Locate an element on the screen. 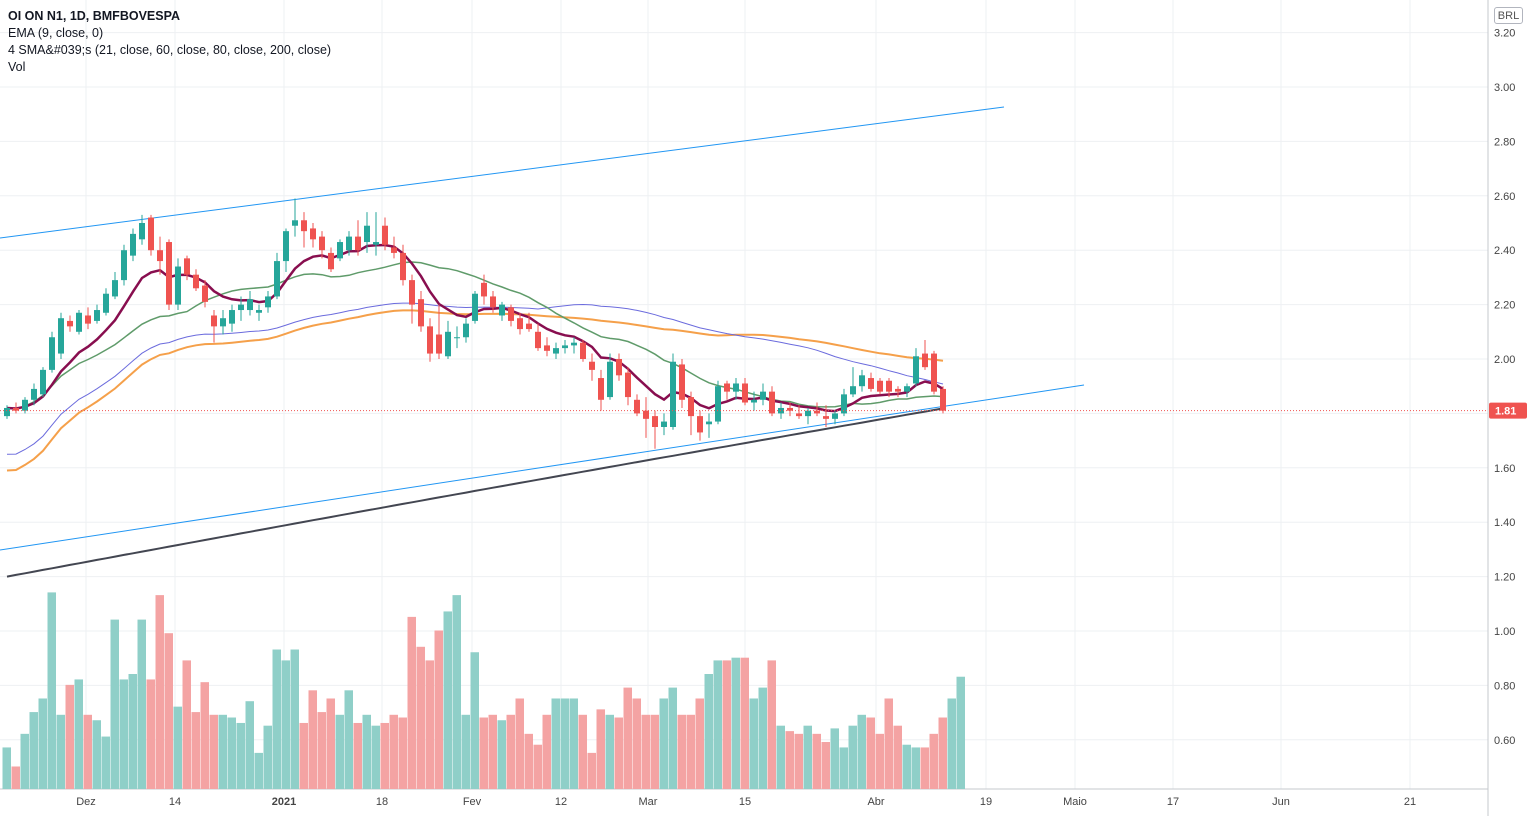 This screenshot has height=816, width=1531. last-price-badge-bg is located at coordinates (1508, 410).